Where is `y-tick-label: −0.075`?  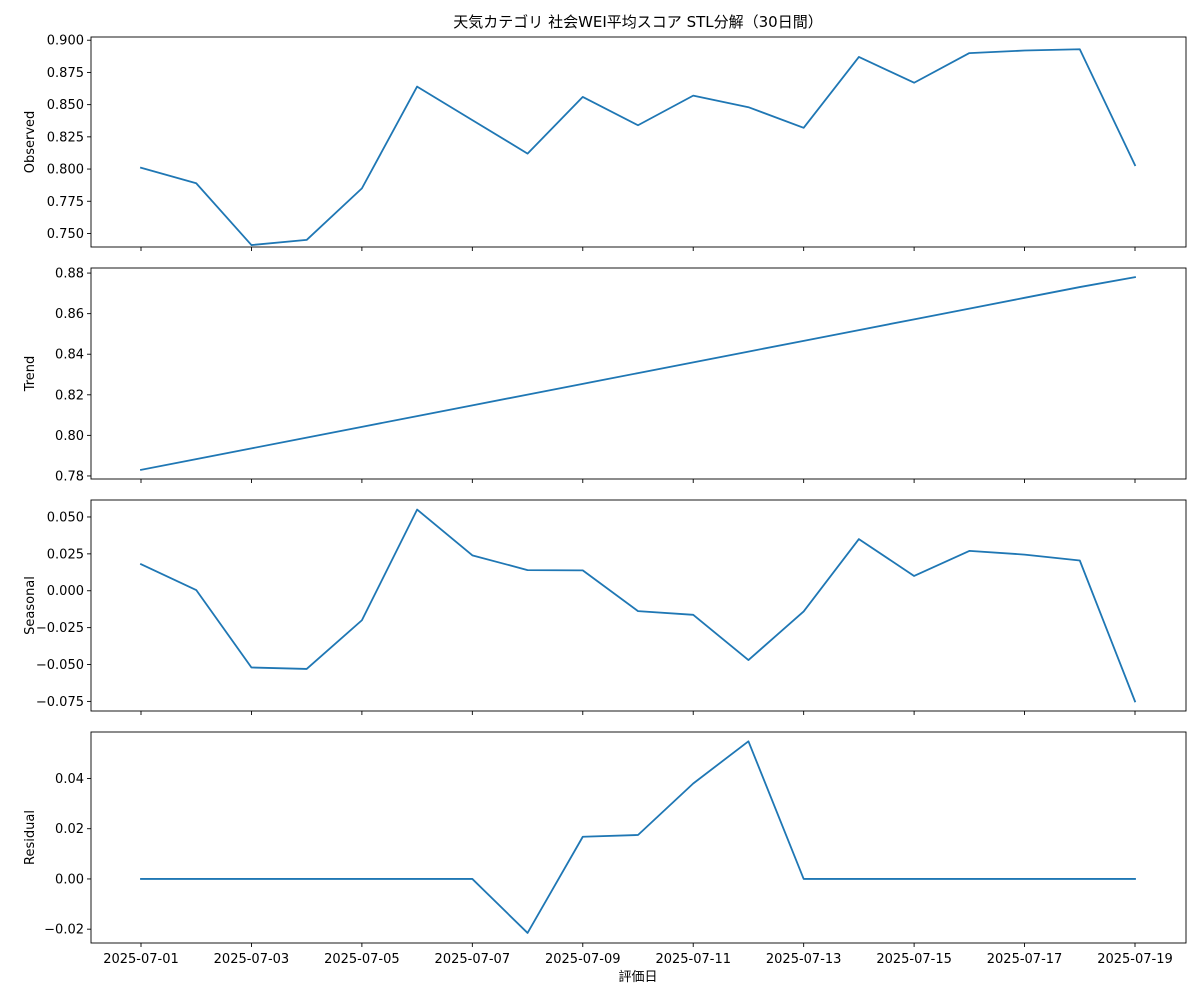 y-tick-label: −0.075 is located at coordinates (60, 702).